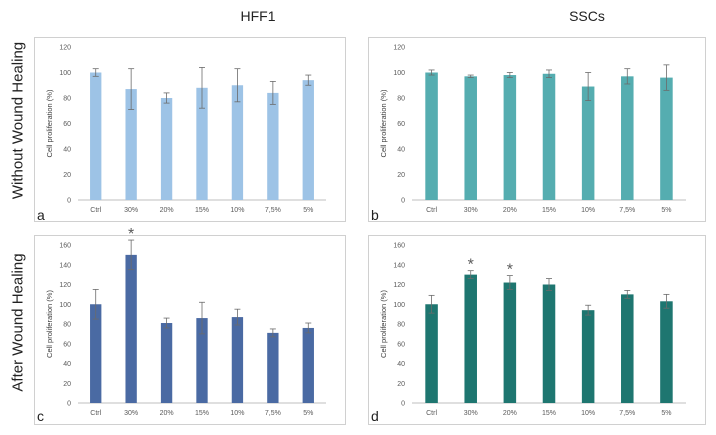 The image size is (716, 435). I want to click on y-tick-label: 160, so click(399, 246).